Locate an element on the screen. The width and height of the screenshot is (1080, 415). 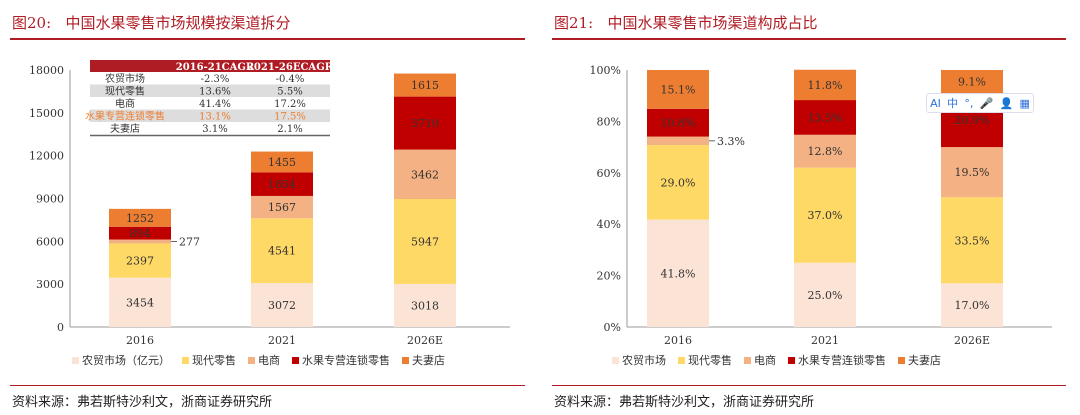
figure-title: 图20: 中国水果零售市场规模按渠道拆分 is located at coordinates (151, 23).